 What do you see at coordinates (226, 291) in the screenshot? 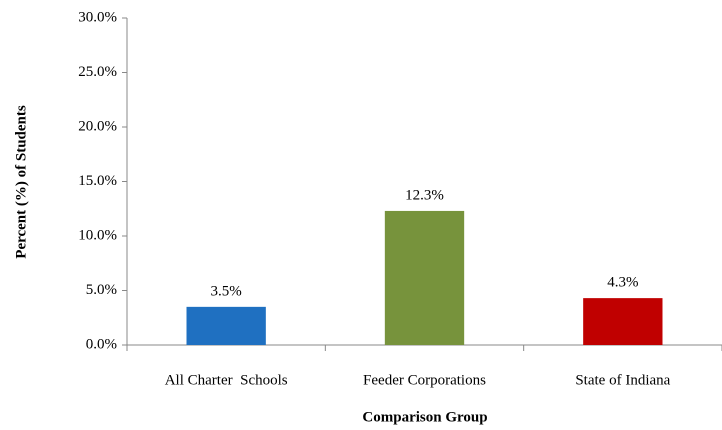
I see `data-label: 3.5%` at bounding box center [226, 291].